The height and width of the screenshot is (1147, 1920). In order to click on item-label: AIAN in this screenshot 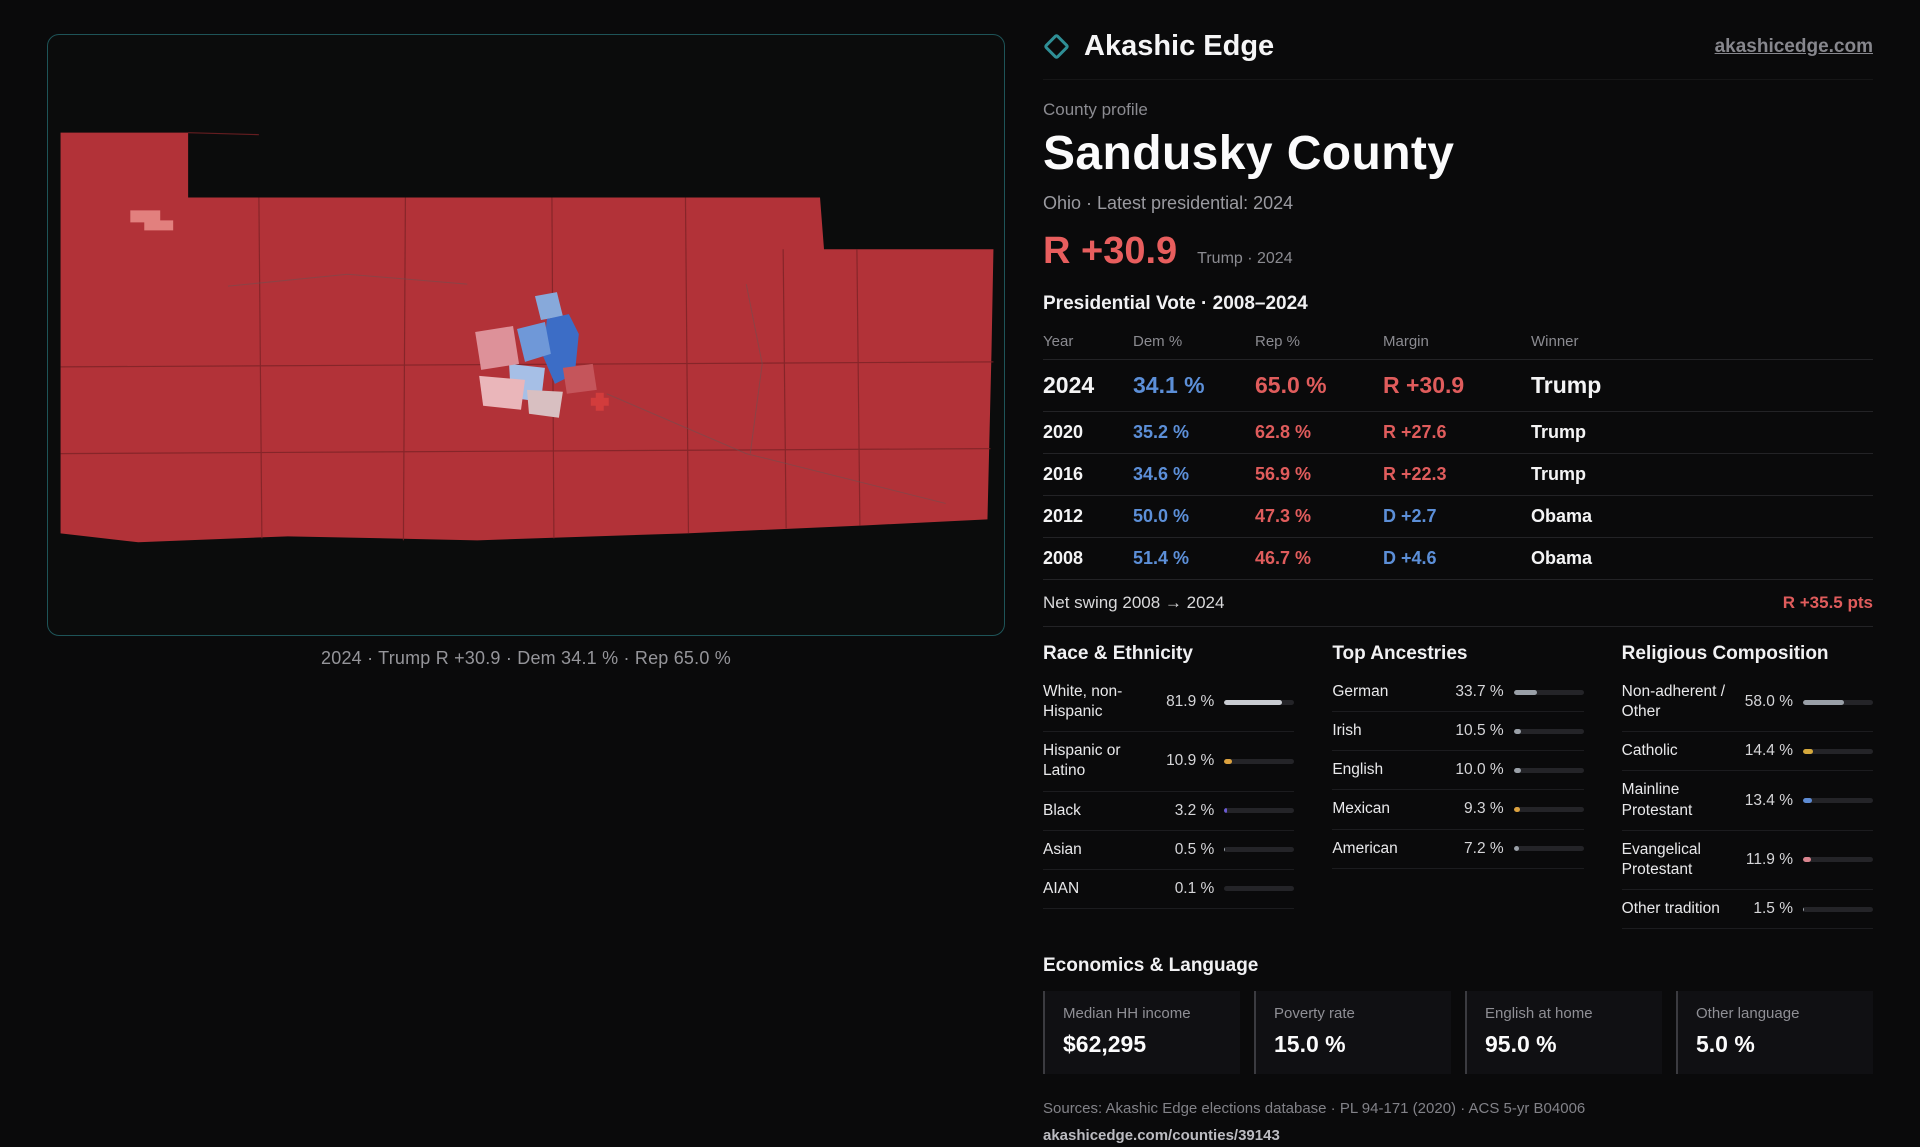, I will do `click(1061, 888)`.